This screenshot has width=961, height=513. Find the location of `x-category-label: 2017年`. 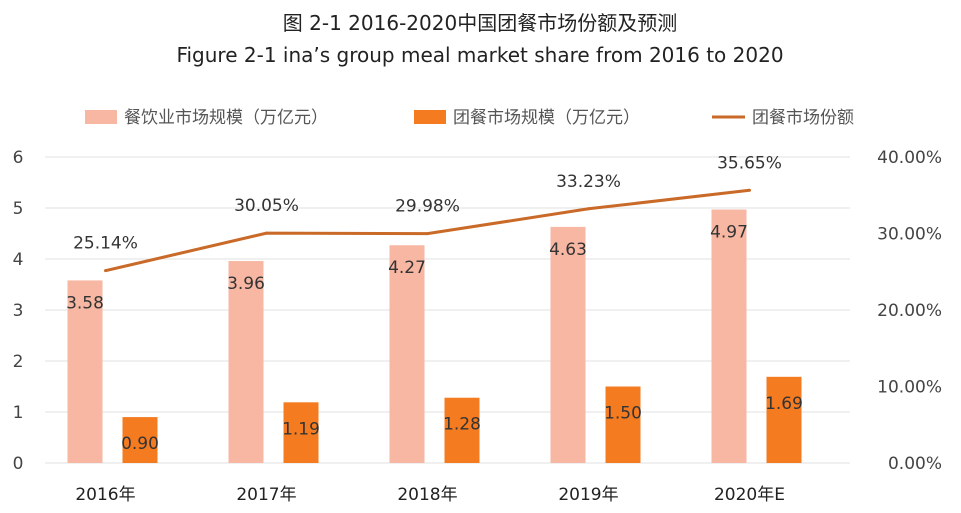

x-category-label: 2017年 is located at coordinates (266, 495).